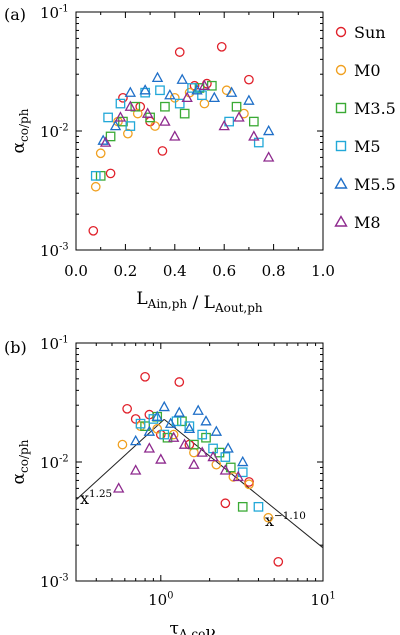  Describe the element at coordinates (323, 271) in the screenshot. I see `x-tick-label: 1.0` at that location.